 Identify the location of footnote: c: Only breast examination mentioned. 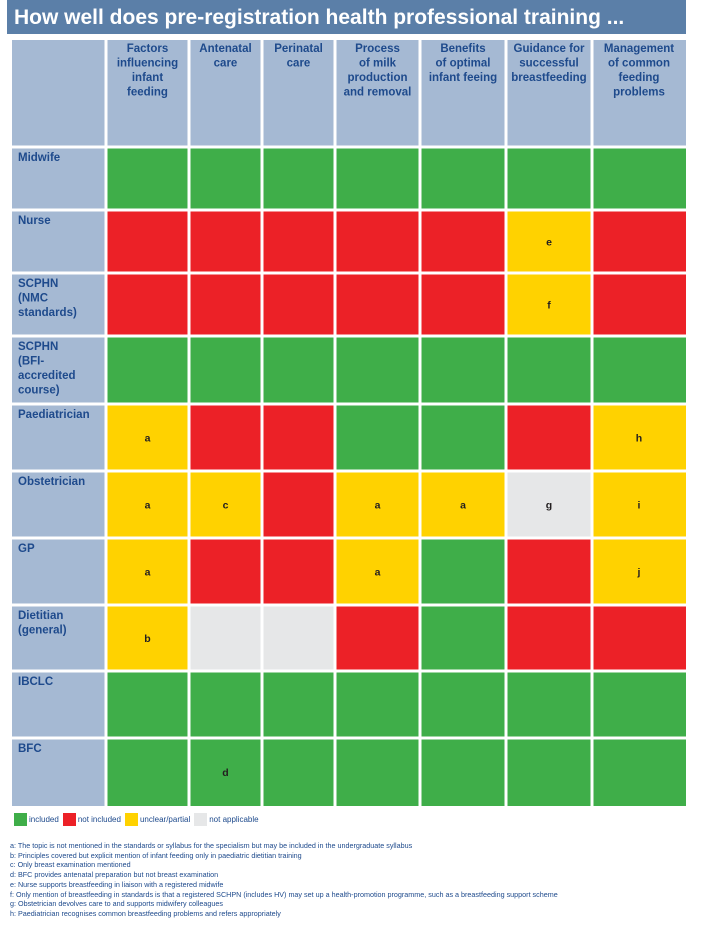
(70, 865).